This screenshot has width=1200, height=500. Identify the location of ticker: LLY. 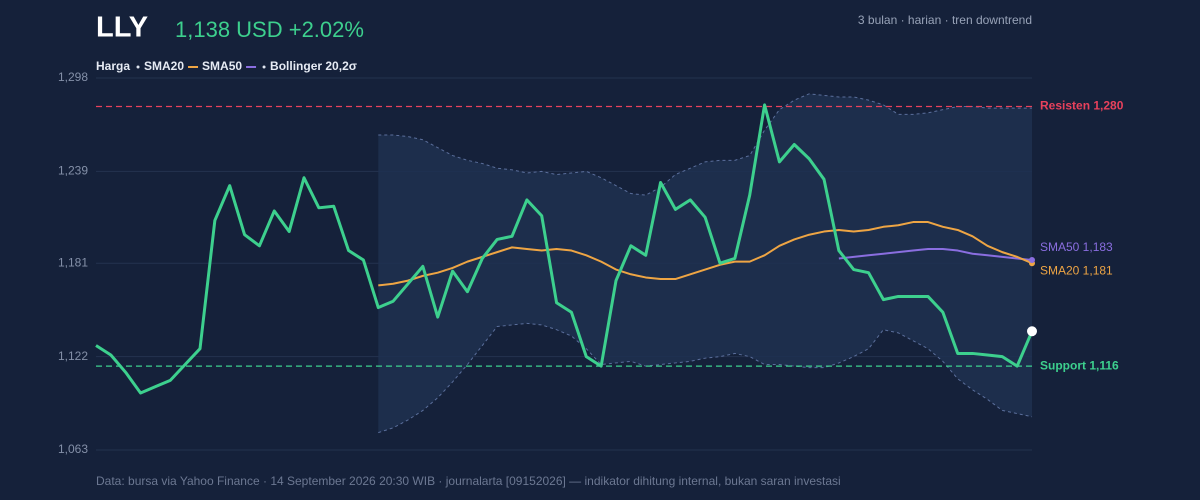
(122, 28).